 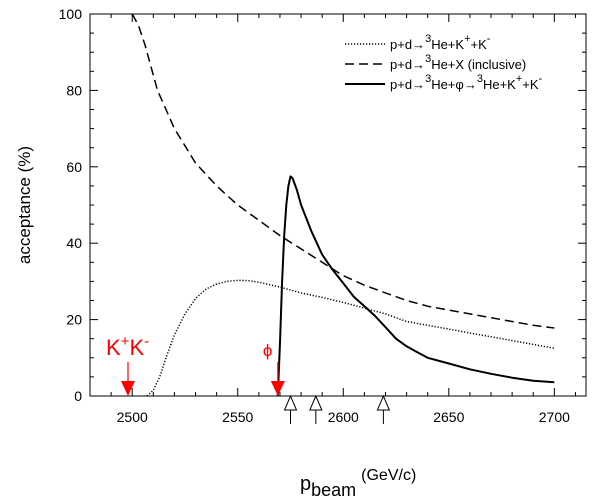 I want to click on y-tick-label: 0, so click(x=78, y=396).